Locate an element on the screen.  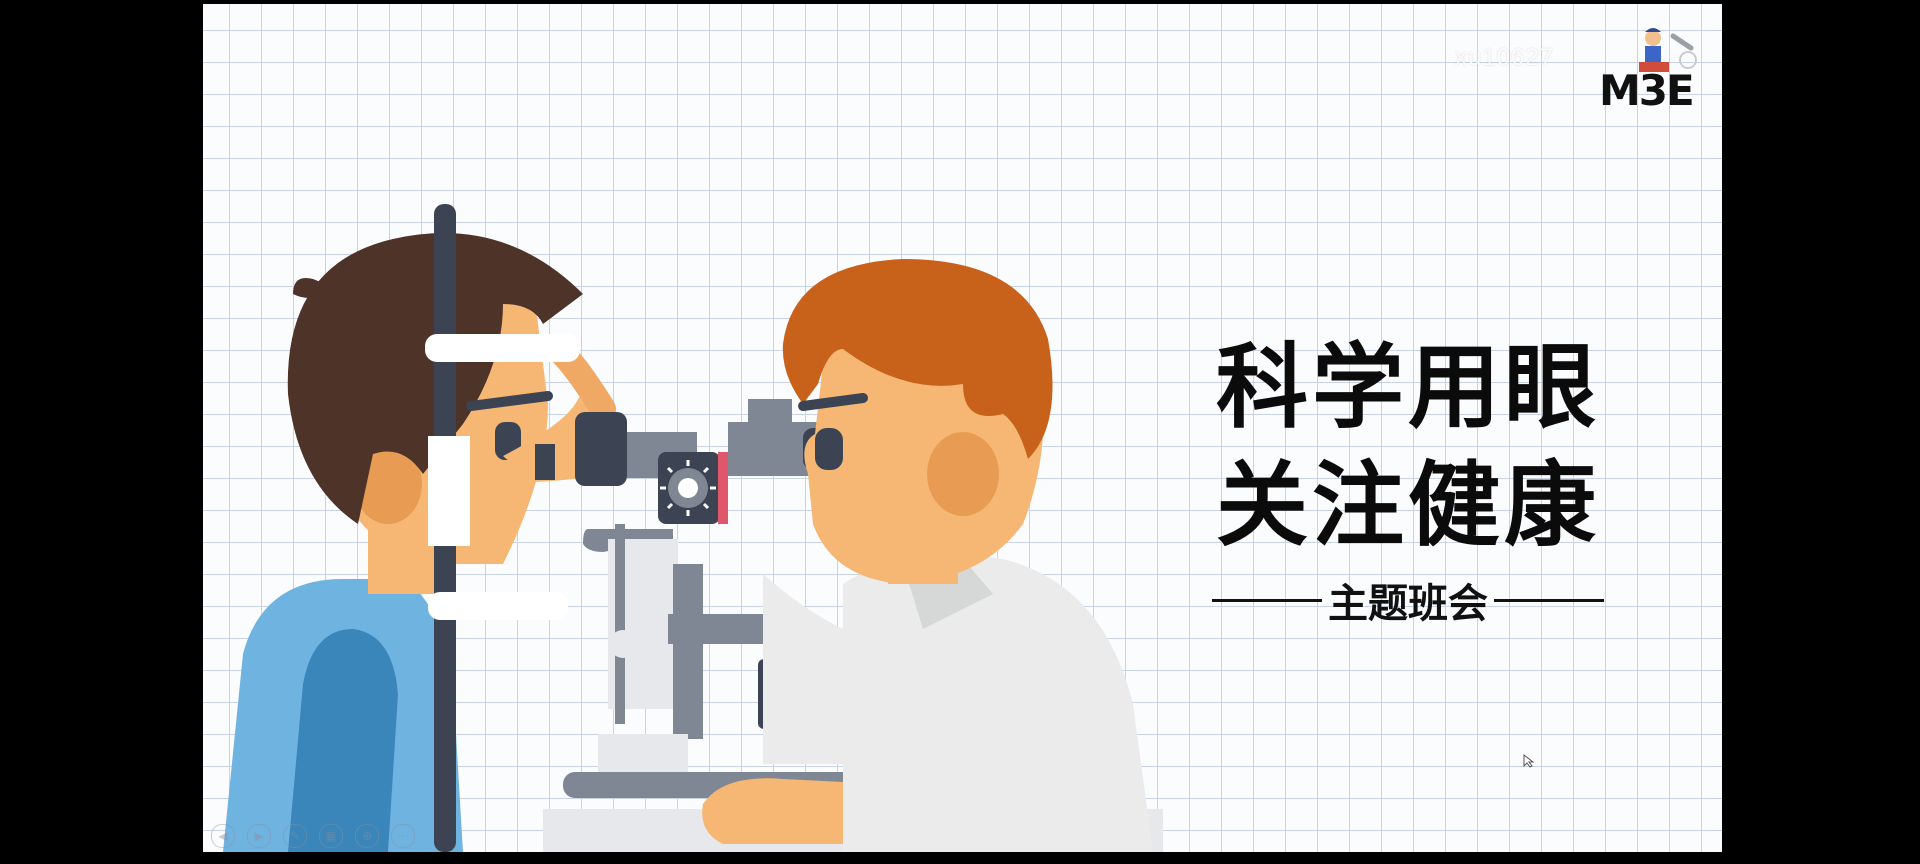
pen-icon: ✎ is located at coordinates (295, 836).